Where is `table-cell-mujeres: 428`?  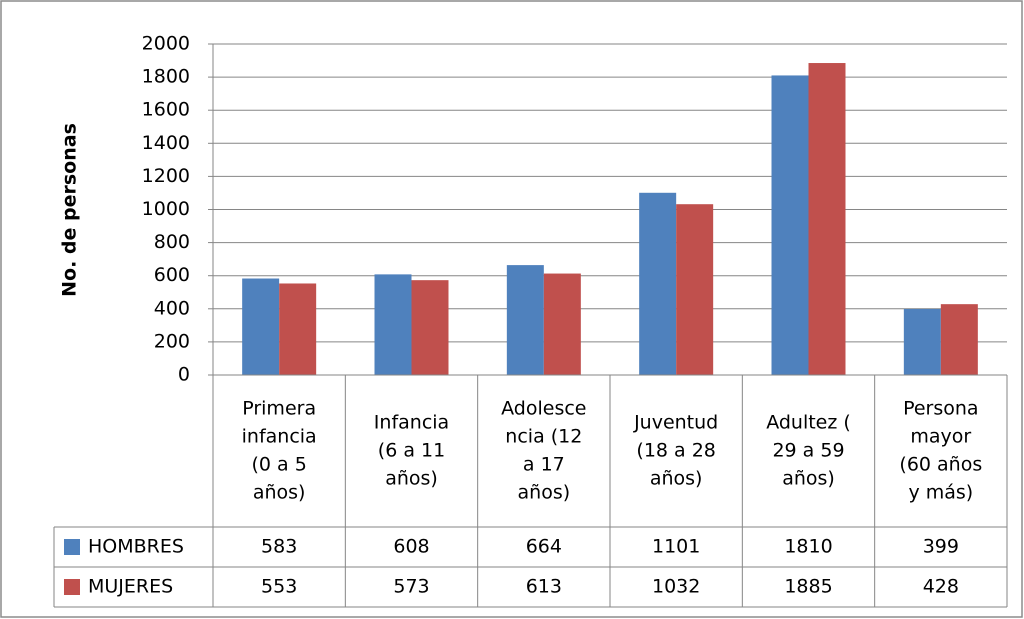 table-cell-mujeres: 428 is located at coordinates (941, 587).